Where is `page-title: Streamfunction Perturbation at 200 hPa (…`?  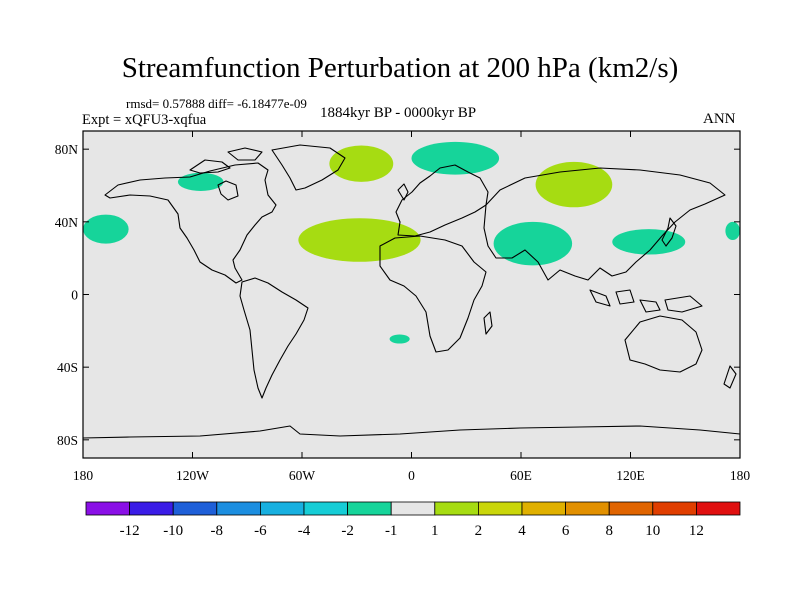 page-title: Streamfunction Perturbation at 200 hPa (… is located at coordinates (400, 68).